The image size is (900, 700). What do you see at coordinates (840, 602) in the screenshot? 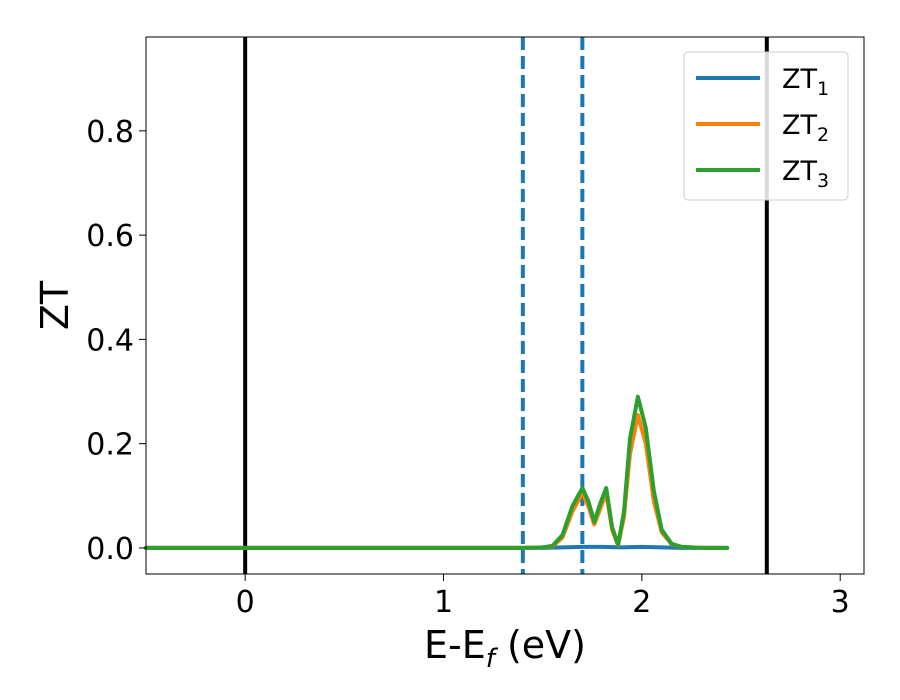
I see `x-tick-label: 3` at bounding box center [840, 602].